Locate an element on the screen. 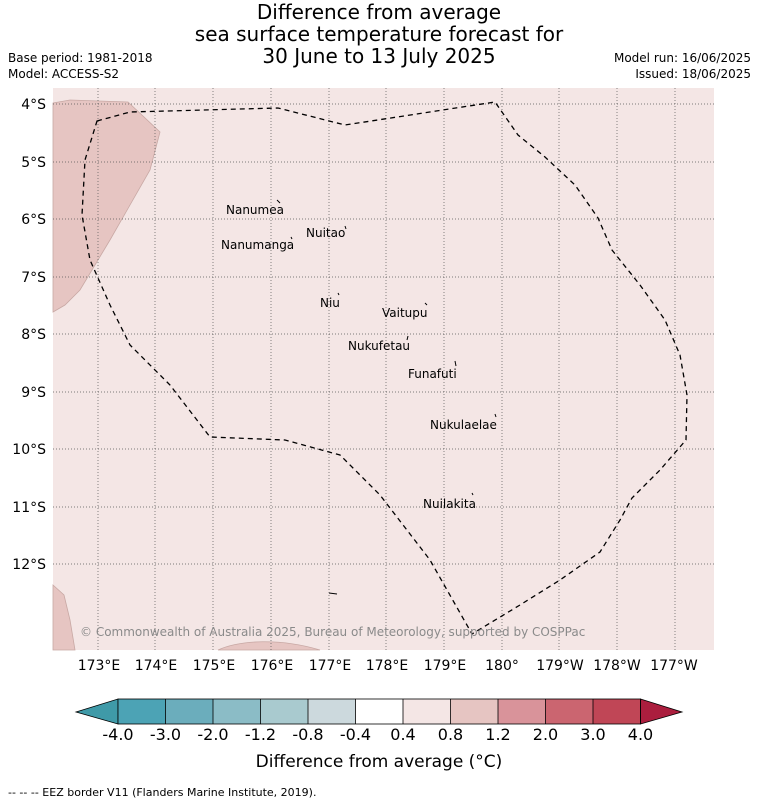  lon-tick: 173°E is located at coordinates (99, 666).